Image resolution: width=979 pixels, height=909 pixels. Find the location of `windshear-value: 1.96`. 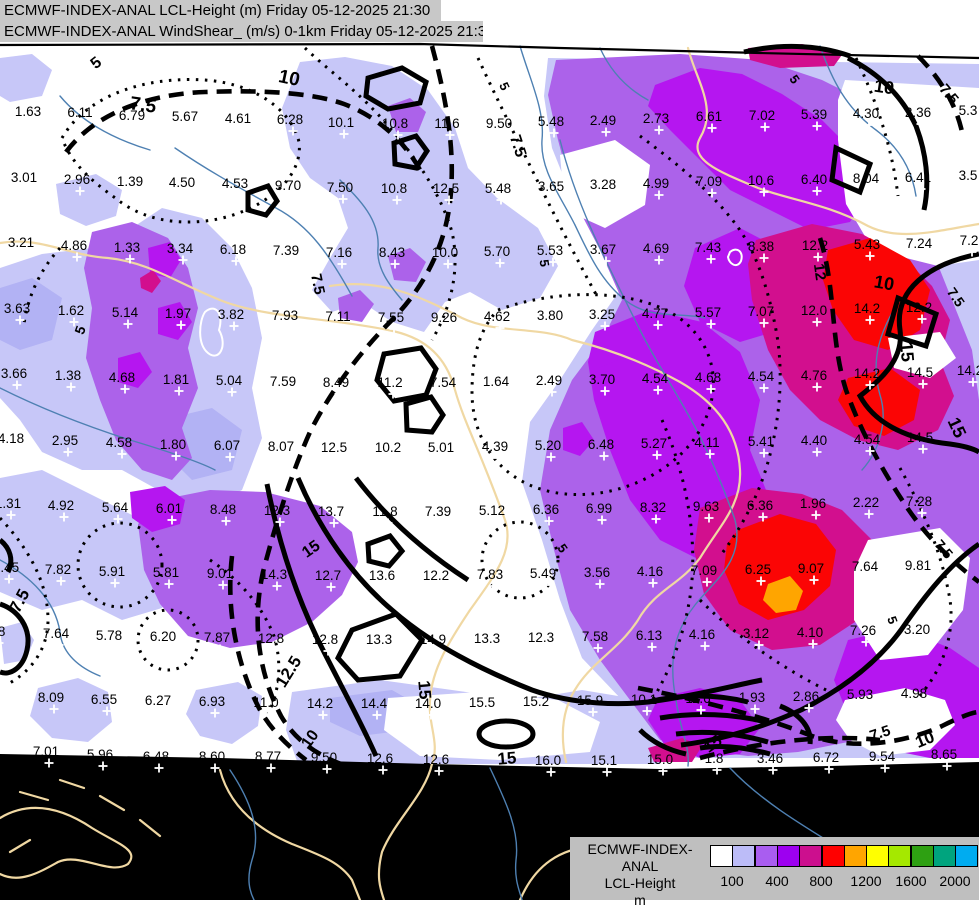

windshear-value: 1.96 is located at coordinates (813, 503).